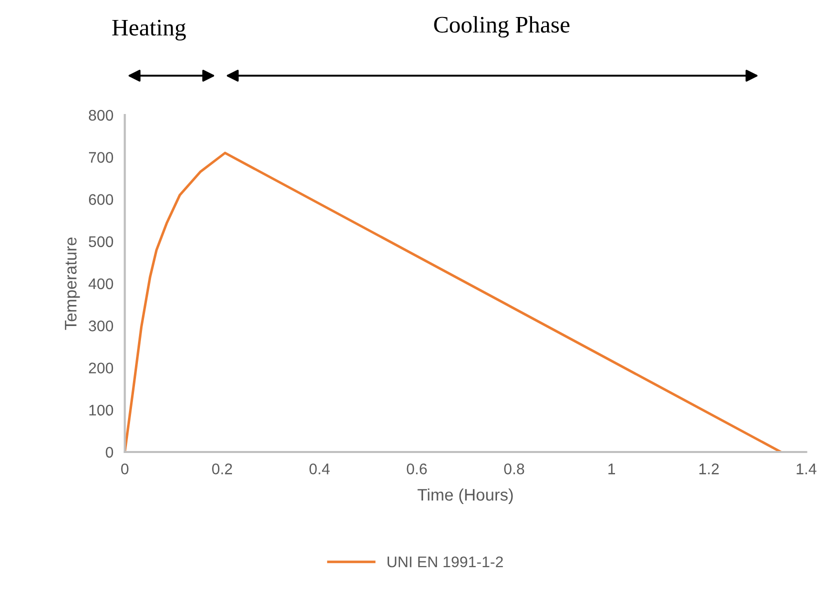 Image resolution: width=832 pixels, height=596 pixels. I want to click on y-tick-label: 800, so click(101, 115).